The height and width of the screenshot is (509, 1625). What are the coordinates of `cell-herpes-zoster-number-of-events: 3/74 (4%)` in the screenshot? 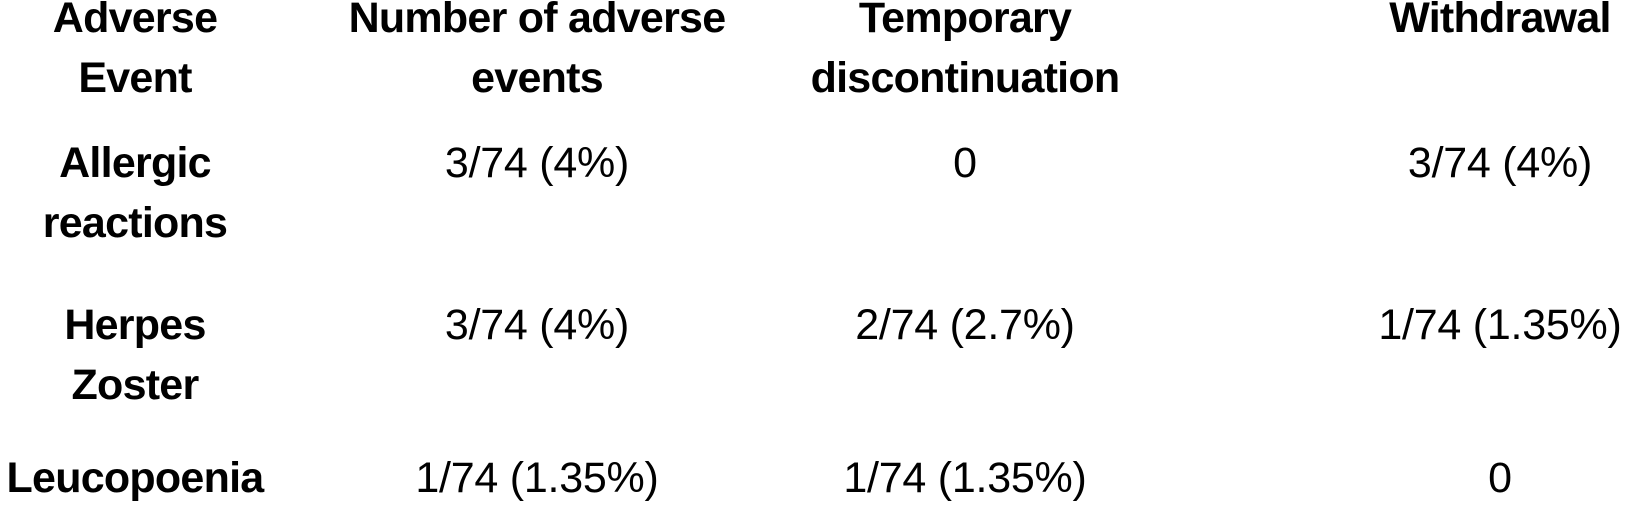 It's located at (537, 325).